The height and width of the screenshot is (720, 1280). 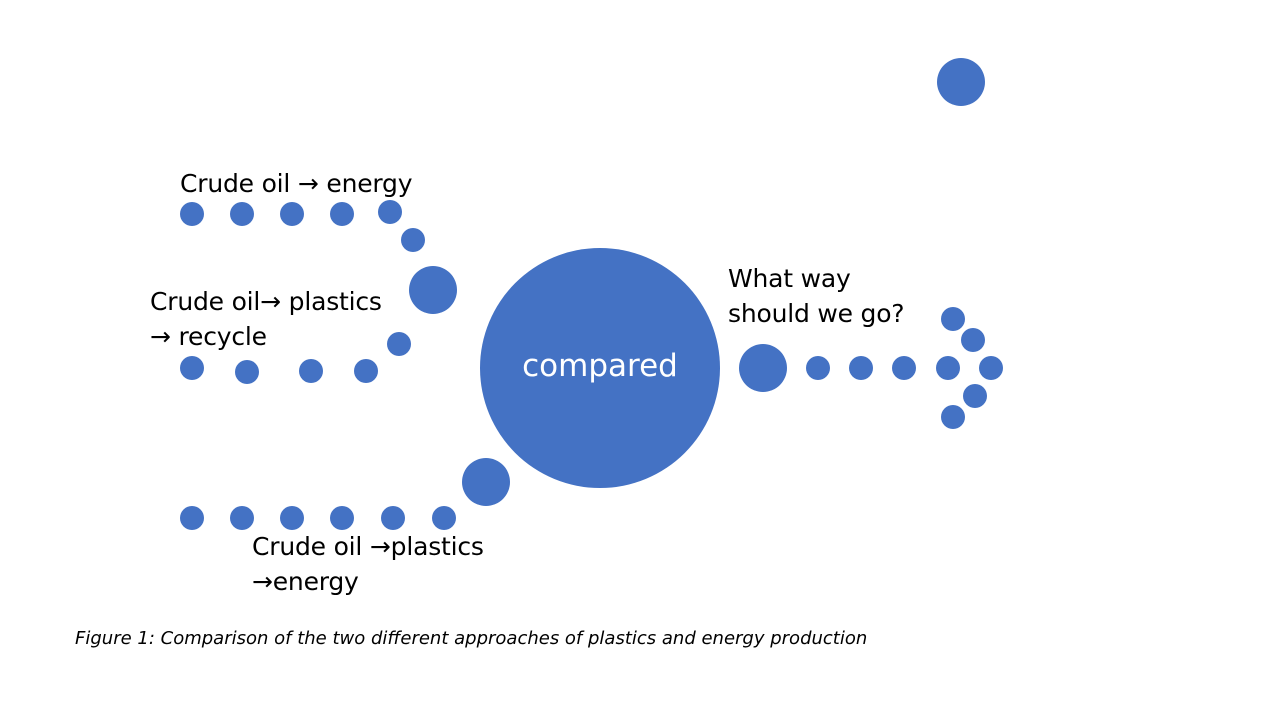 I want to click on path-plastics-energy-label-line-2: →energy, so click(x=305, y=581).